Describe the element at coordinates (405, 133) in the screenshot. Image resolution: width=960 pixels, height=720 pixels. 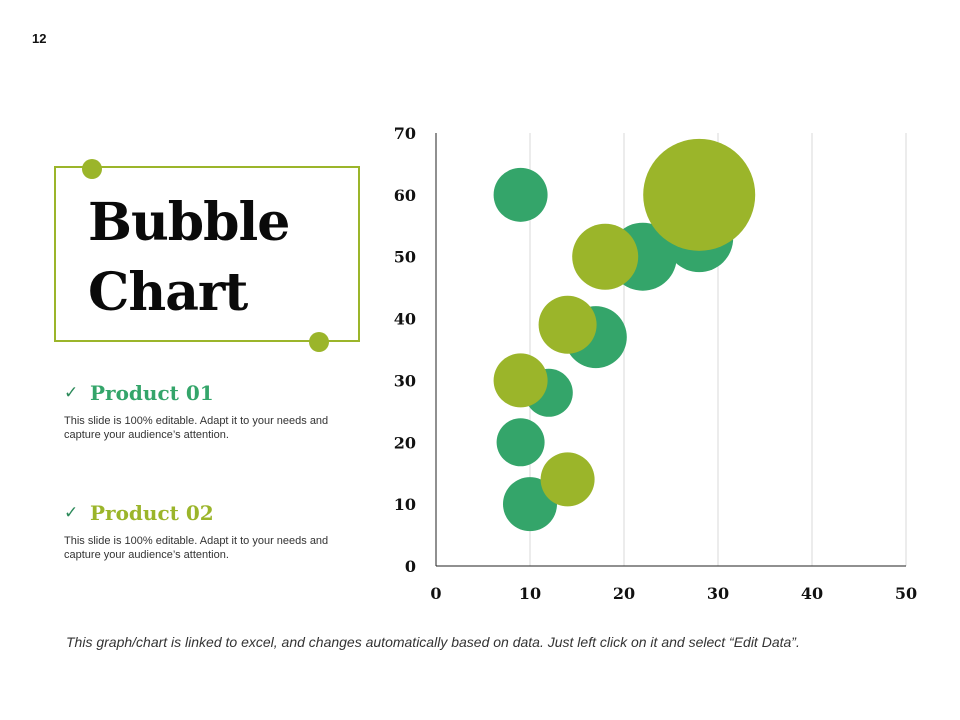
I see `y-tick-label: 70` at that location.